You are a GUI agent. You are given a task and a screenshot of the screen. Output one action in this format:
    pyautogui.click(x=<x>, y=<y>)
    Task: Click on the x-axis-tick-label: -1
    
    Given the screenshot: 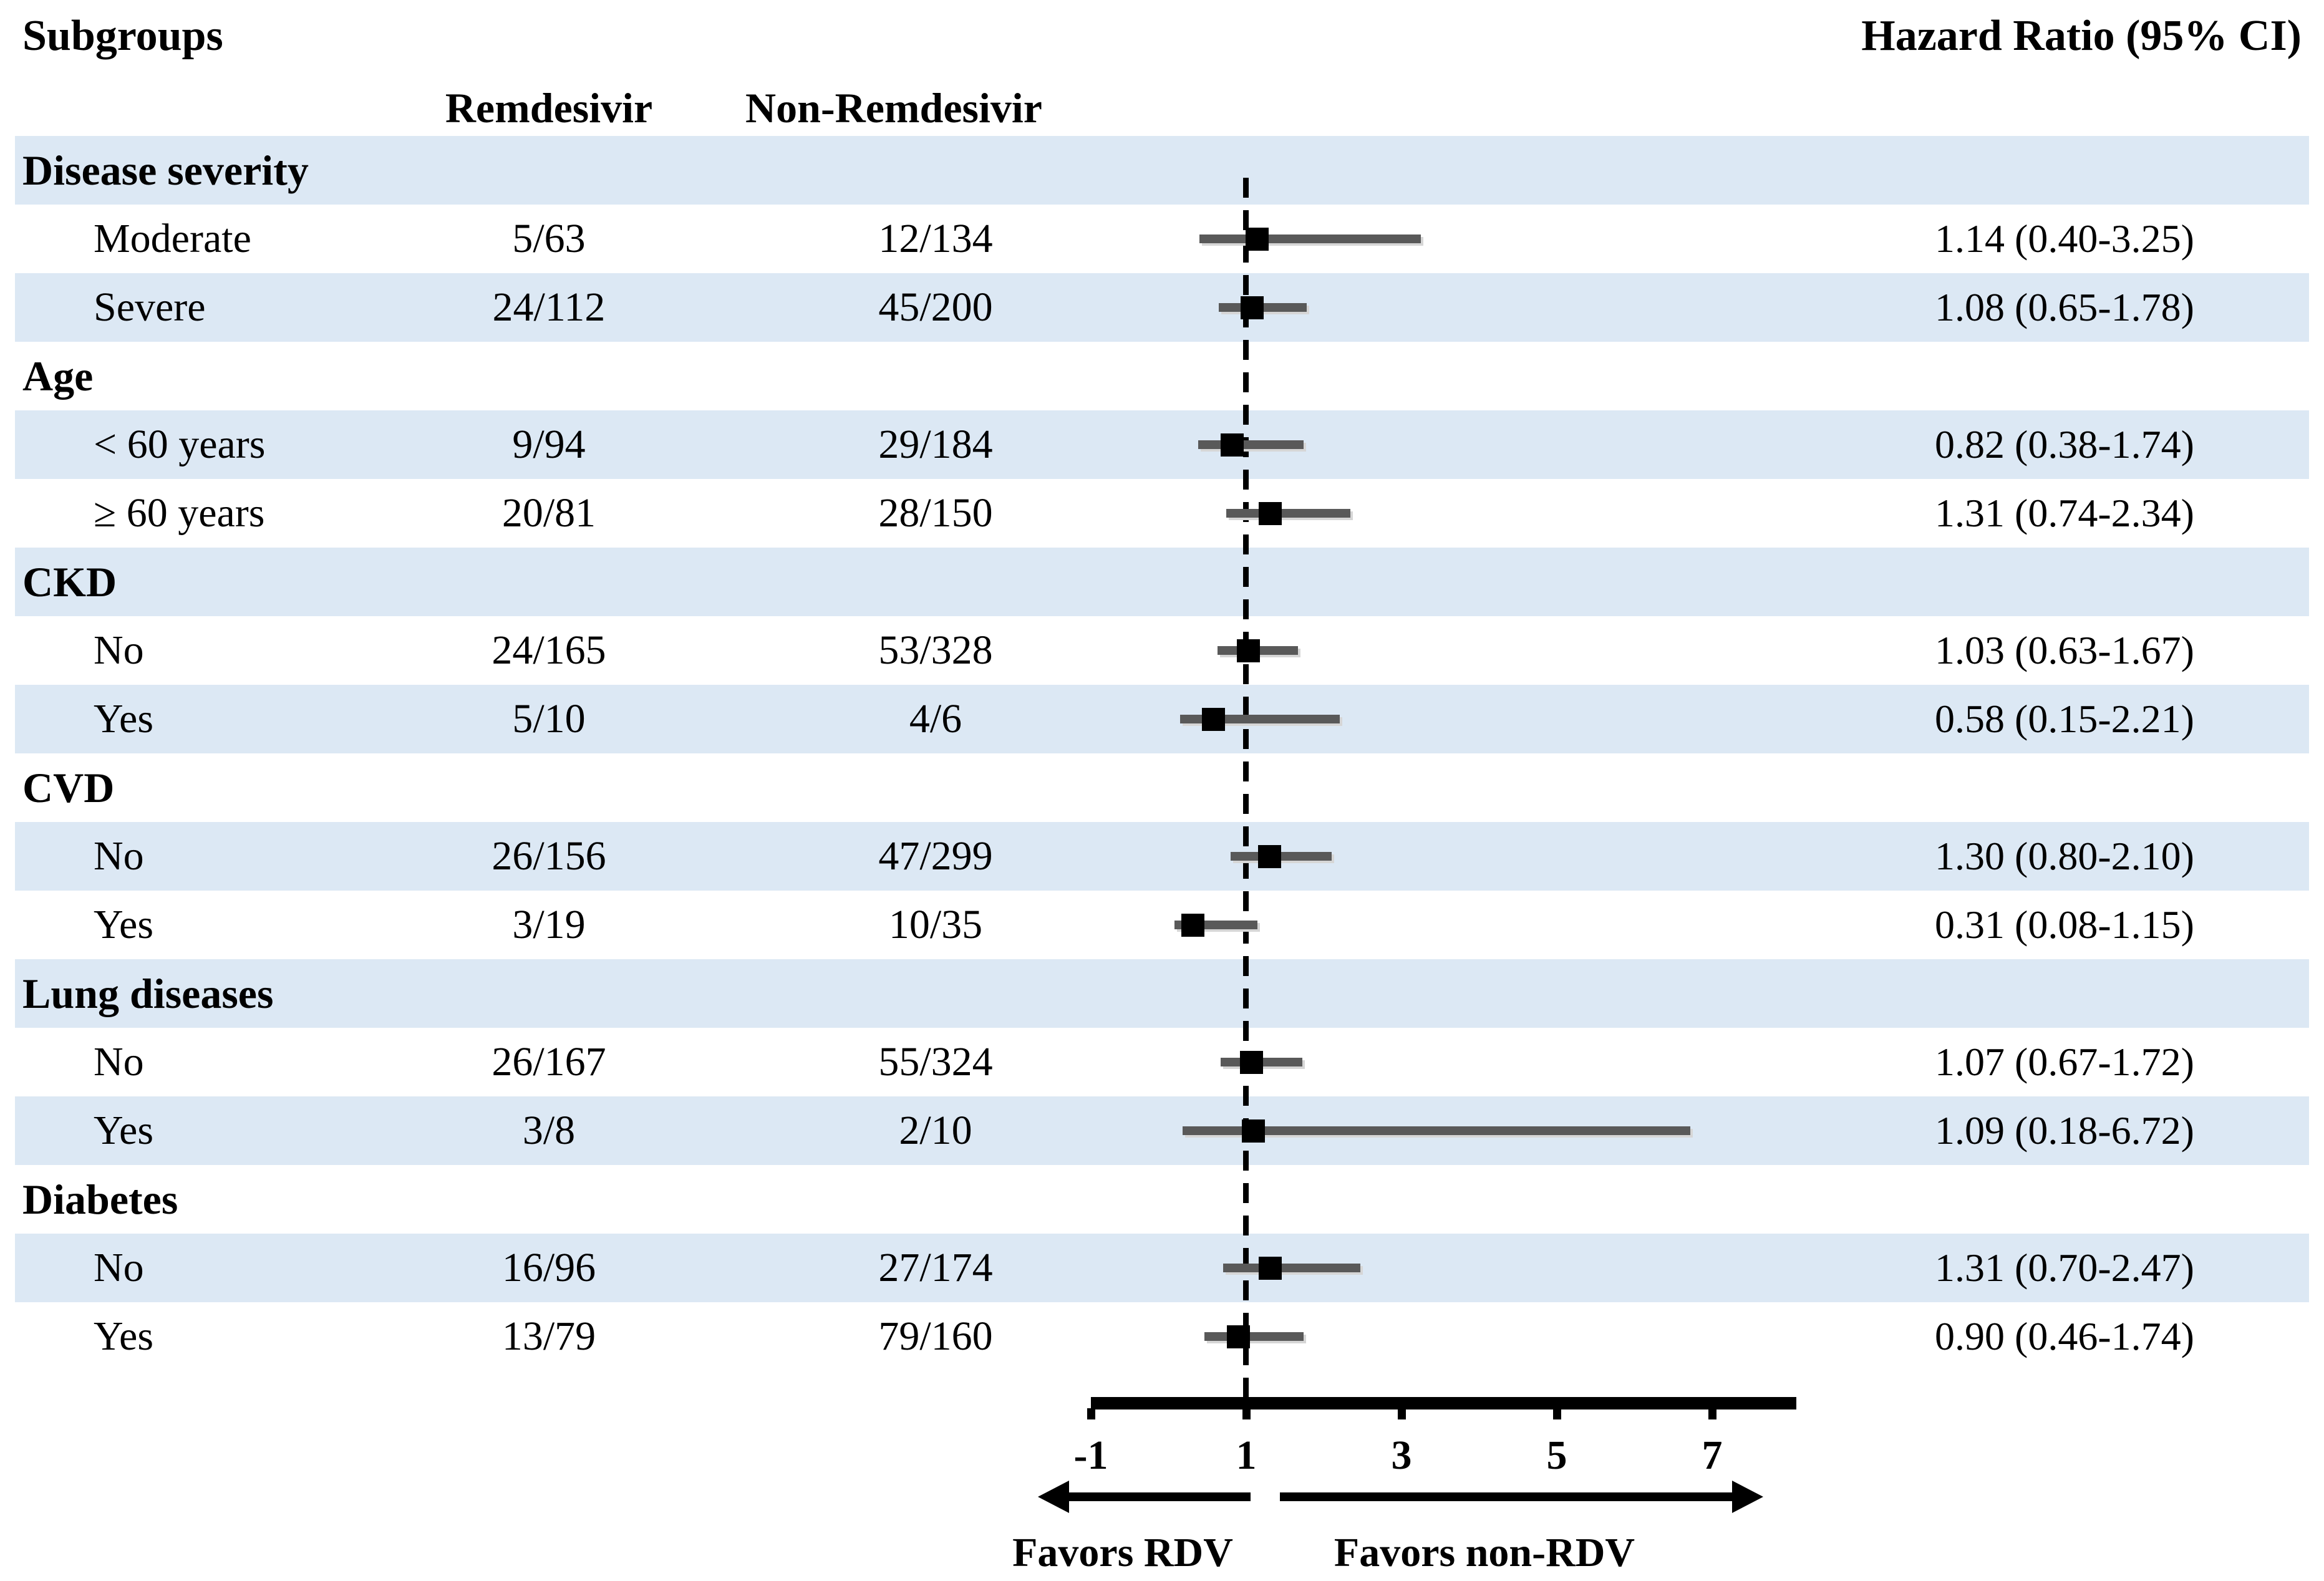 What is the action you would take?
    pyautogui.click(x=1090, y=1455)
    